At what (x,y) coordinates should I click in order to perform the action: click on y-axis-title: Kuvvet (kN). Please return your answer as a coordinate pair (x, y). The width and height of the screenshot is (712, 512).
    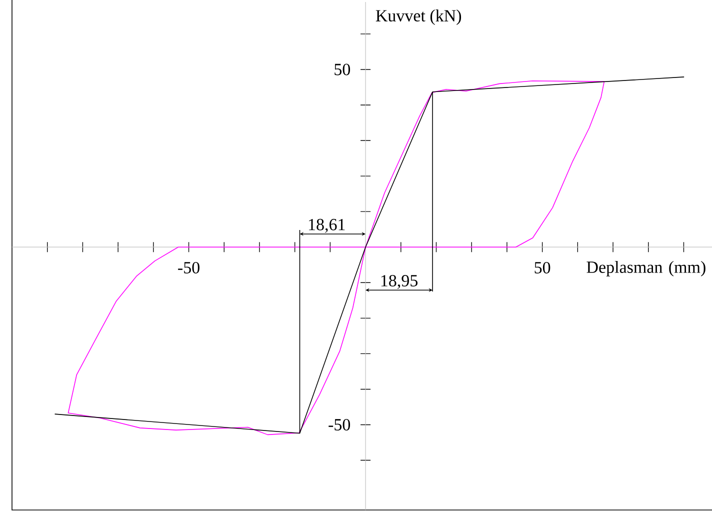
    Looking at the image, I should click on (419, 17).